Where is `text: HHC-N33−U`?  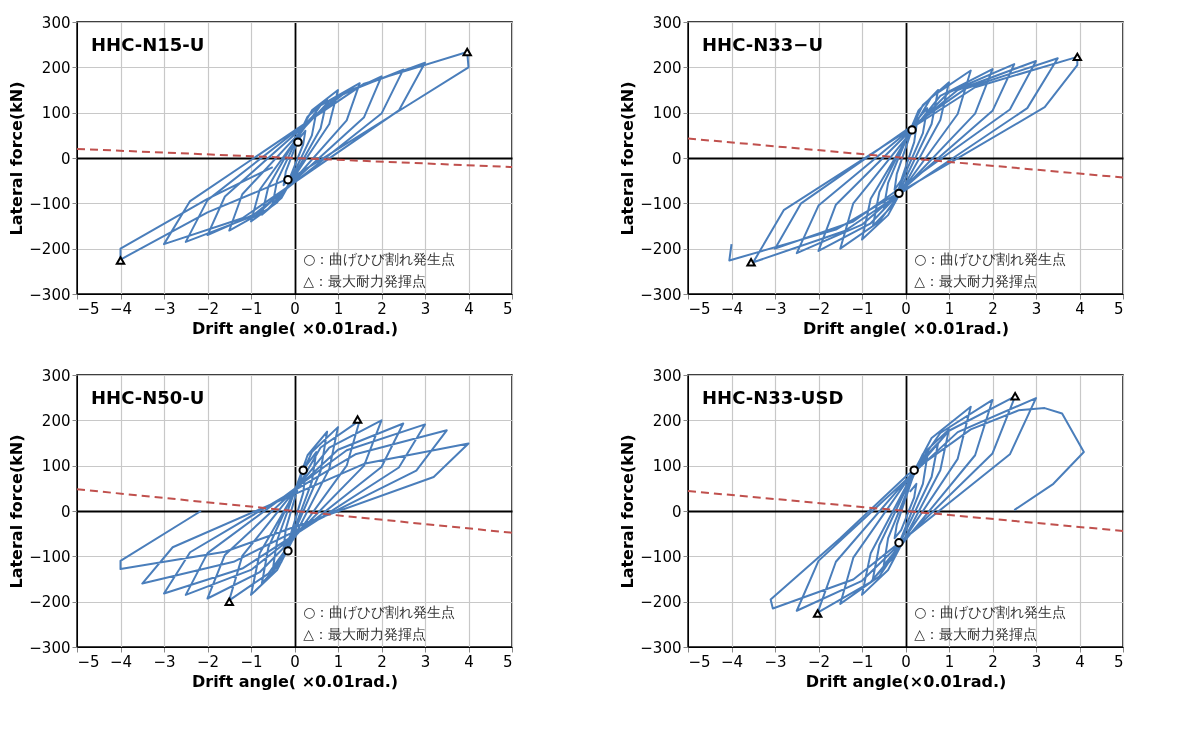 text: HHC-N33−U is located at coordinates (763, 44).